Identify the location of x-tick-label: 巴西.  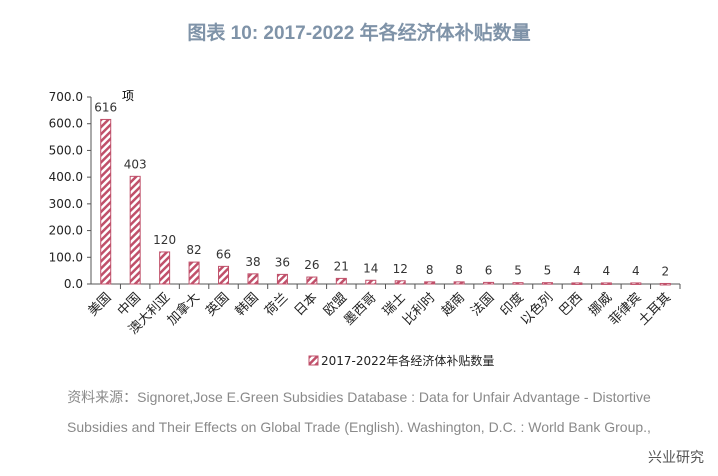
(571, 304).